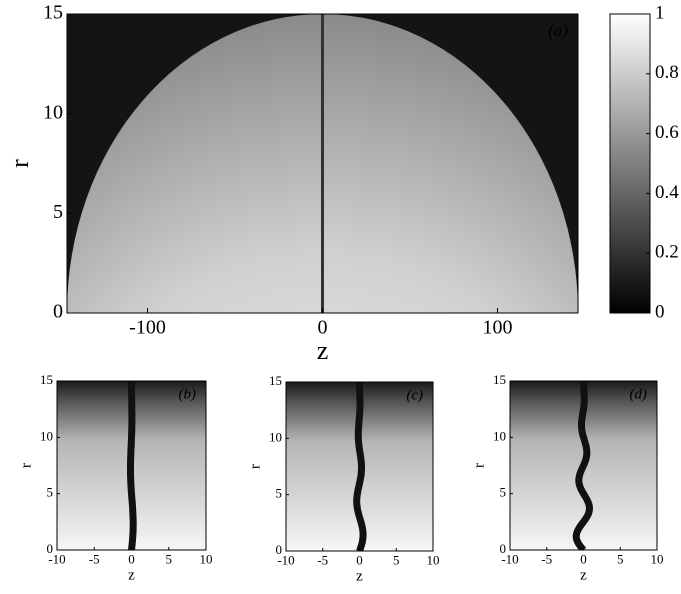 This screenshot has width=681, height=594. What do you see at coordinates (667, 192) in the screenshot?
I see `colorbar-tick-label: 0.4` at bounding box center [667, 192].